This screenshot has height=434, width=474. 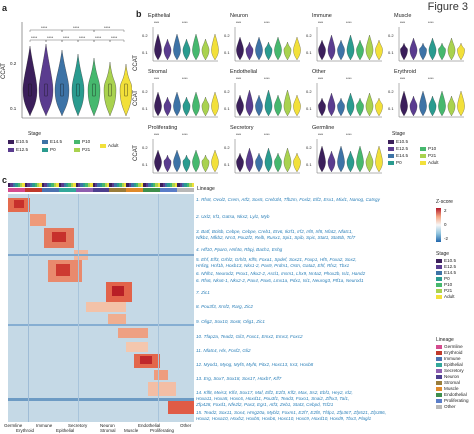 What do you see at coordinates (94, 90) in the screenshot?
I see `violin-box` at bounding box center [94, 90].